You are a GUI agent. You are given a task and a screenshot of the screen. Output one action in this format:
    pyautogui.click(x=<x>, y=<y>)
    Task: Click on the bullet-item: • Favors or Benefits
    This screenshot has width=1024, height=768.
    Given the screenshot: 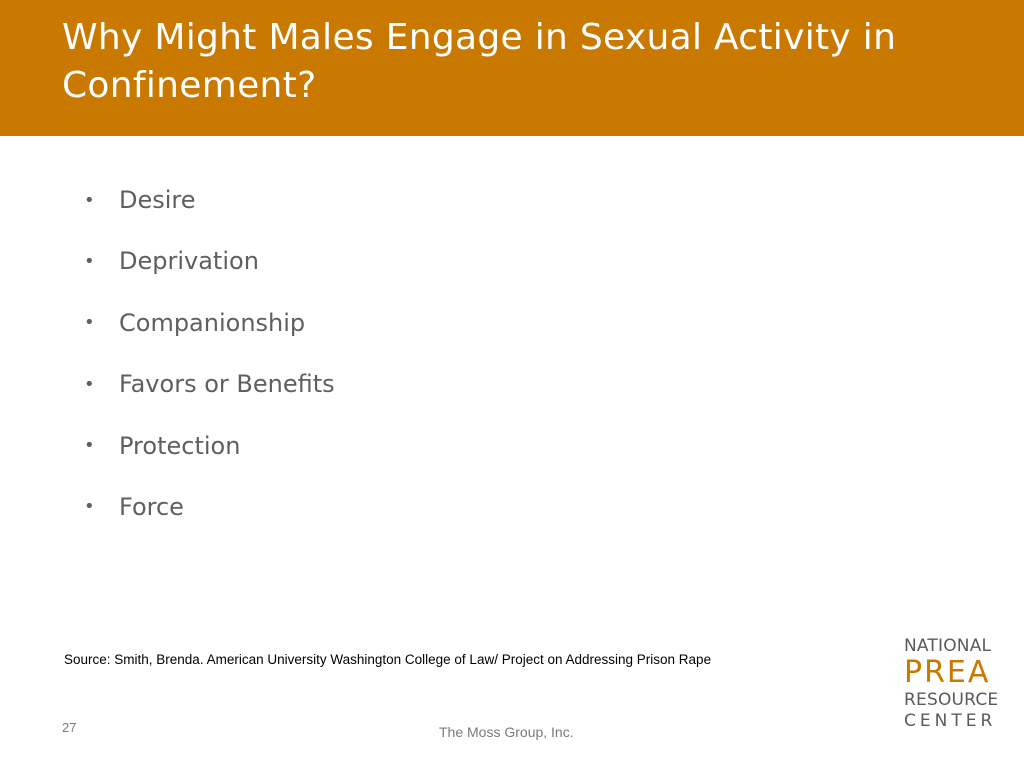 What is the action you would take?
    pyautogui.click(x=209, y=384)
    